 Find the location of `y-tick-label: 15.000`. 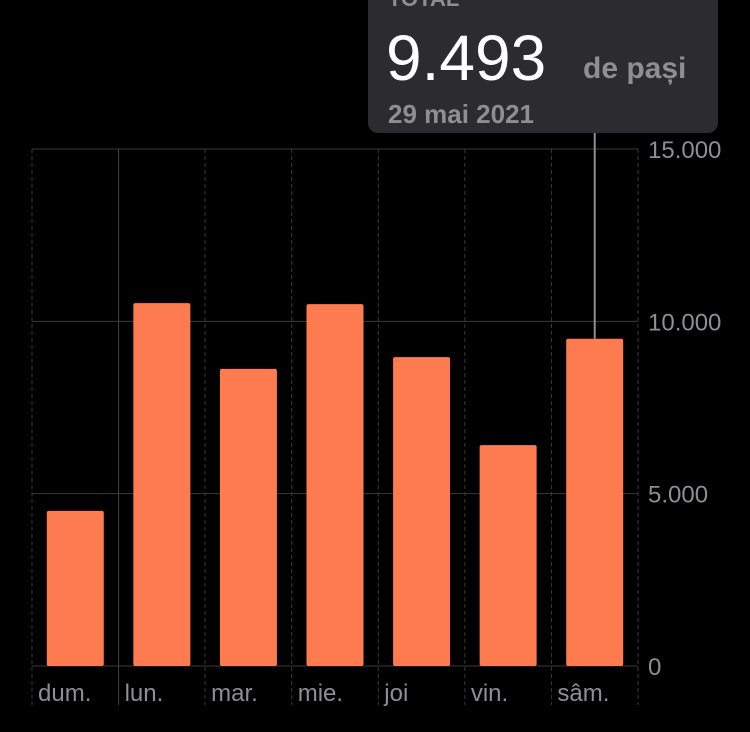

y-tick-label: 15.000 is located at coordinates (684, 150).